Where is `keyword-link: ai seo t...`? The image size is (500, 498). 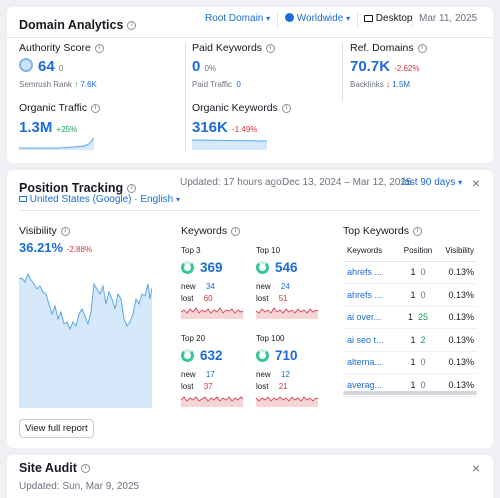 keyword-link: ai seo t... is located at coordinates (369, 340).